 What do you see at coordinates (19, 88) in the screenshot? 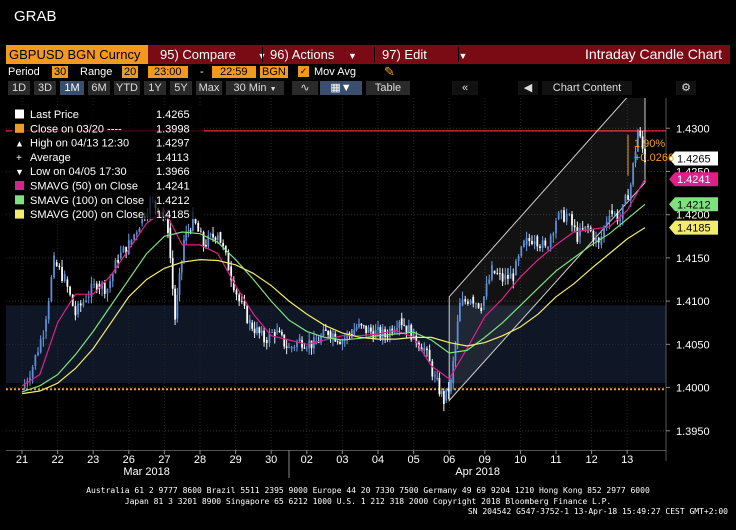
I see `range-button-1d: 1D` at bounding box center [19, 88].